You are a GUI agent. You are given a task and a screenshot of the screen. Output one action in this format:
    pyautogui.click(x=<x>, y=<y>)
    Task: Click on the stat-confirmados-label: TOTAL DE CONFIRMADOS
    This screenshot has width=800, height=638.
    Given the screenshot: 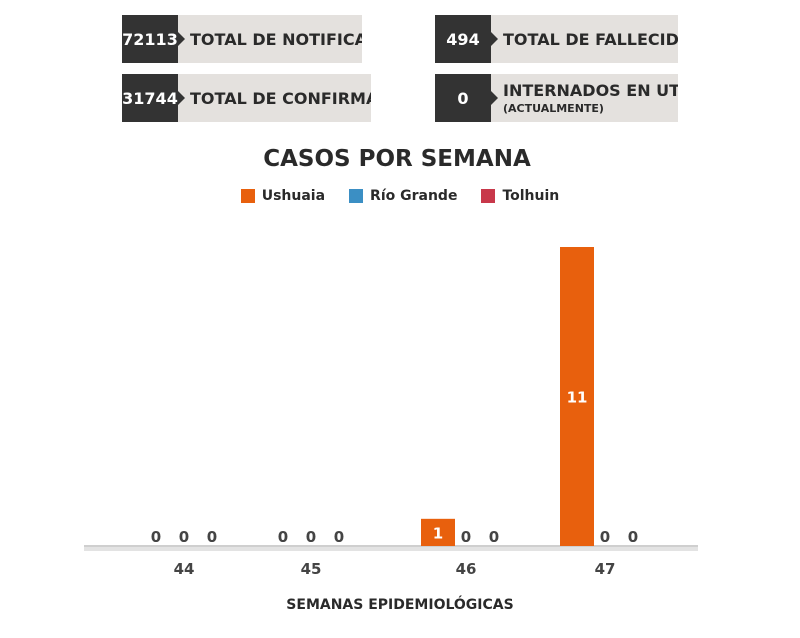 What is the action you would take?
    pyautogui.click(x=274, y=98)
    